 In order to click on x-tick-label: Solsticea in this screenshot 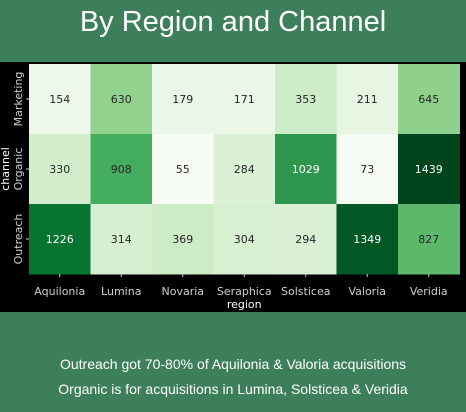, I will do `click(305, 291)`.